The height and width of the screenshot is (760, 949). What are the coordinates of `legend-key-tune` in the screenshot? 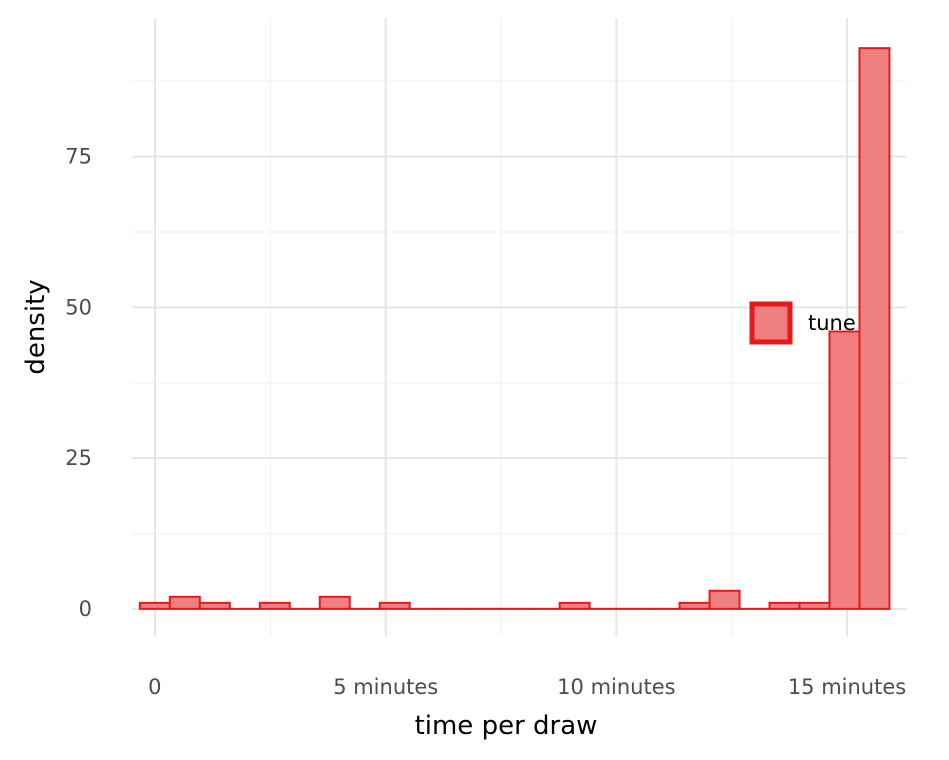 It's located at (771, 323).